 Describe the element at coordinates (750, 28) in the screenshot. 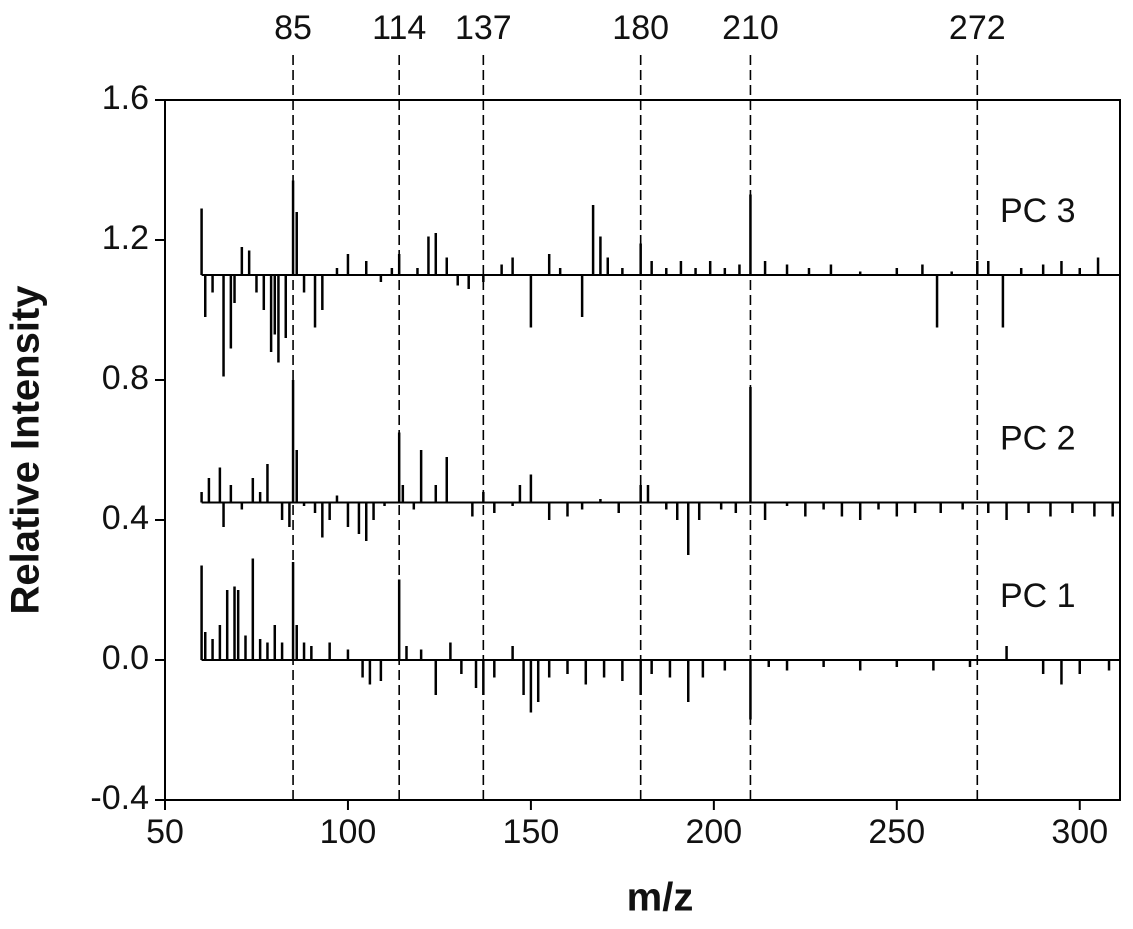

I see `marker-label: 210` at that location.